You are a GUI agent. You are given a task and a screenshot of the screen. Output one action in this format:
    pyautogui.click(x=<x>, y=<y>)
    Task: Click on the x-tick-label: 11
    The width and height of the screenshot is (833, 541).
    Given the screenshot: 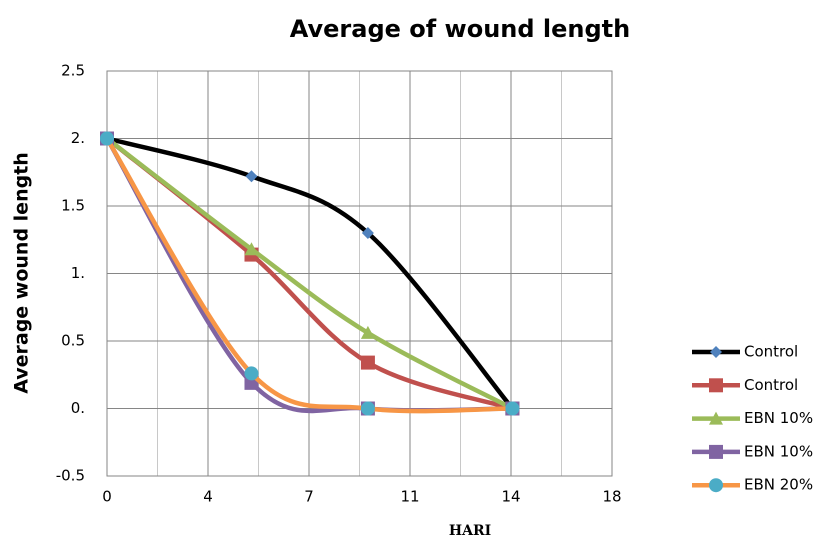 What is the action you would take?
    pyautogui.click(x=409, y=497)
    